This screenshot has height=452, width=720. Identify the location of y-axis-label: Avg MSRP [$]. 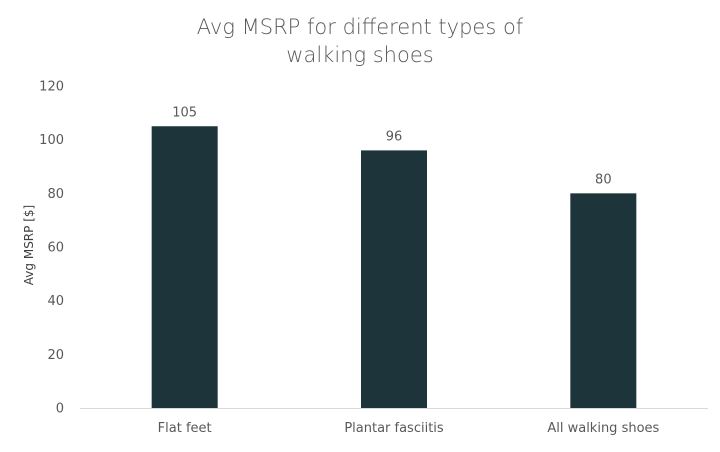
(29, 245).